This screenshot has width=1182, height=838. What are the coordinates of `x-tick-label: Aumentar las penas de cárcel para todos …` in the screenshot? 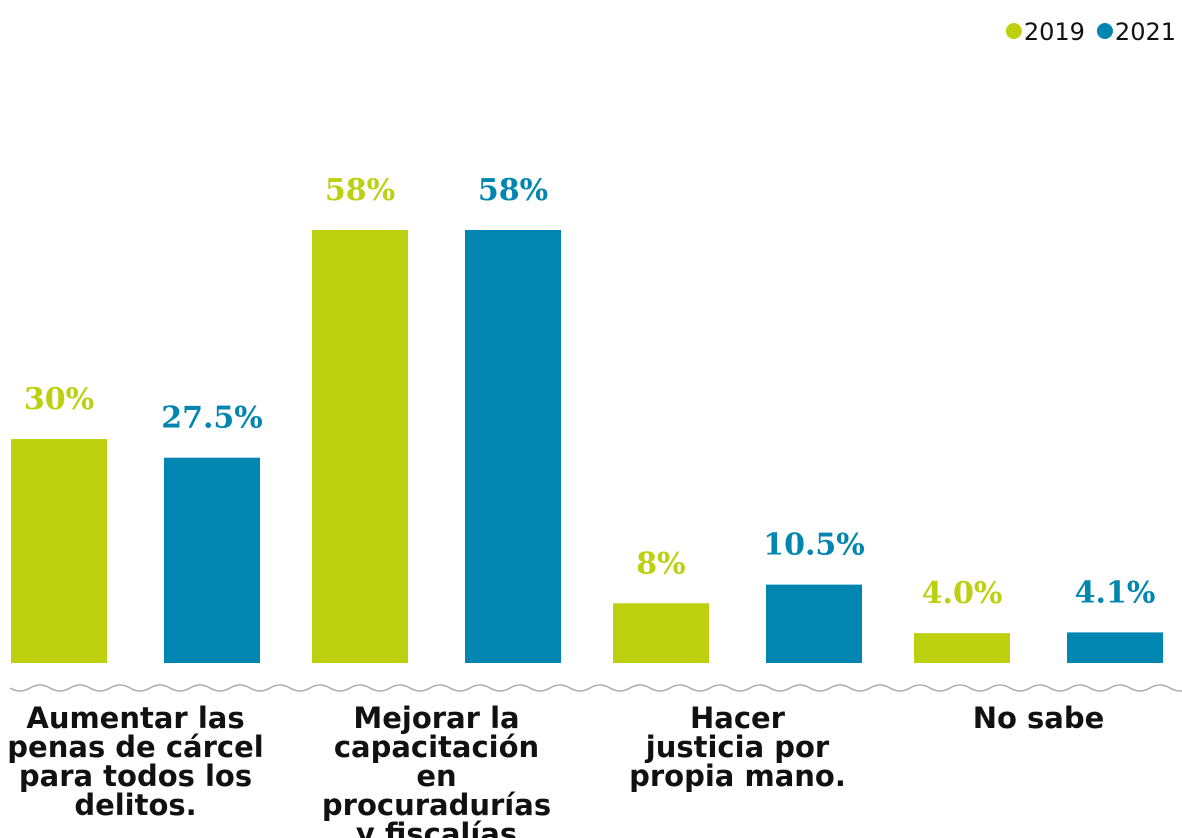 It's located at (135, 761).